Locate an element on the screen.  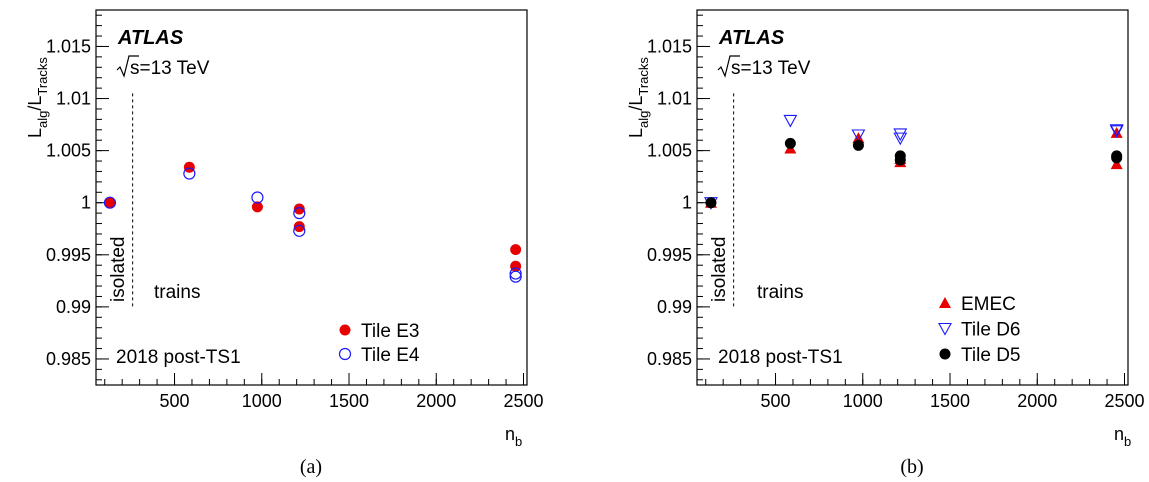
legend-label: Tile D5 is located at coordinates (990, 355).